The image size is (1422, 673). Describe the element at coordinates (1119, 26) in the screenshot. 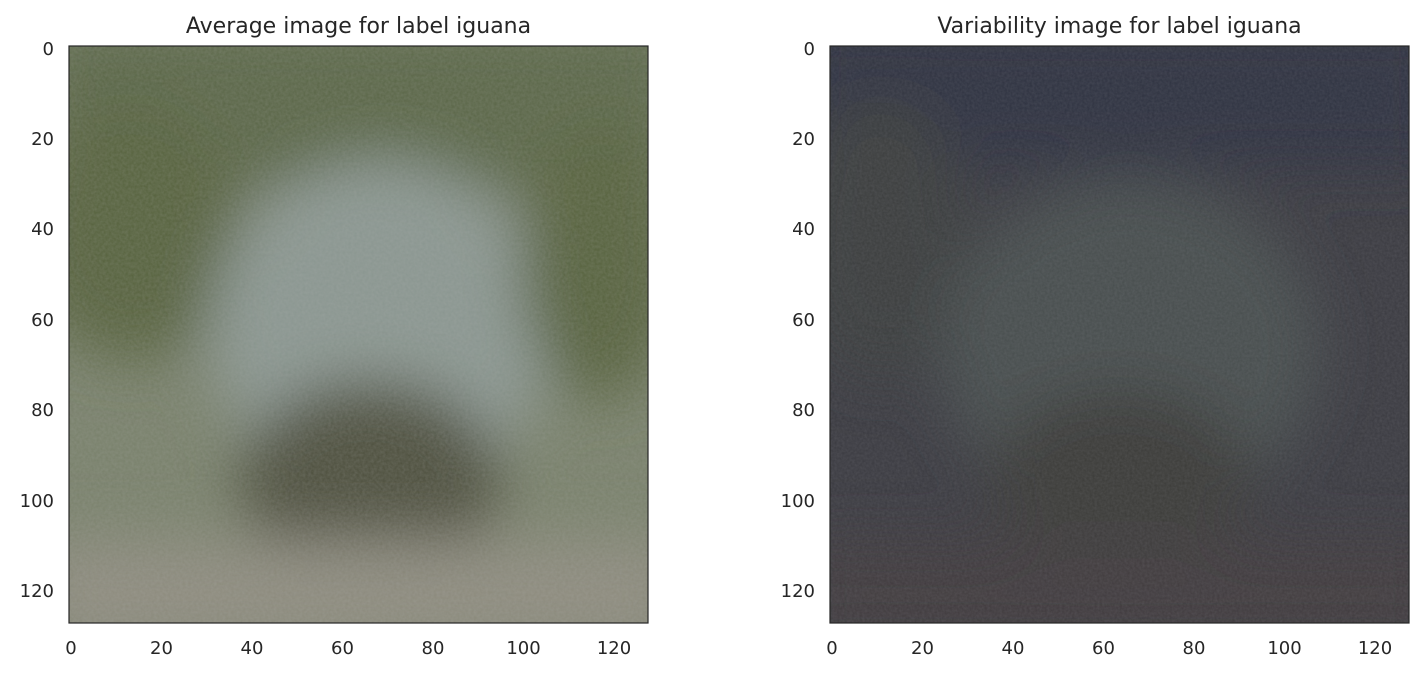

I see `axes-title: Variability image for label iguana` at that location.